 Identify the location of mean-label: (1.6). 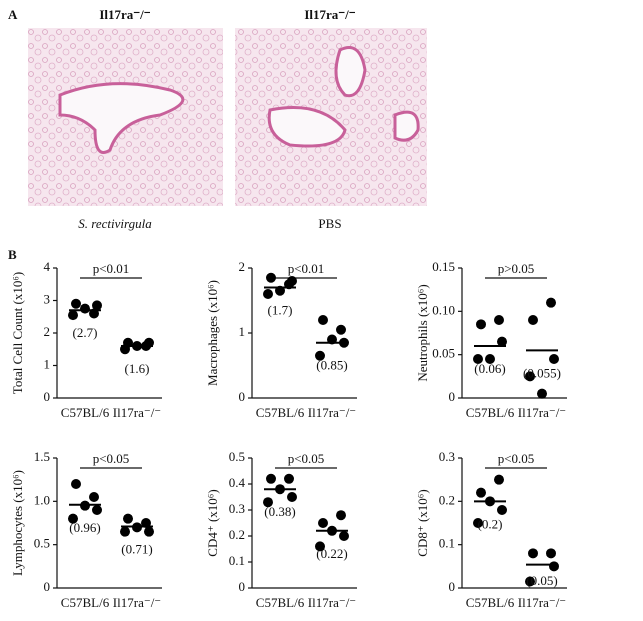
(137, 368).